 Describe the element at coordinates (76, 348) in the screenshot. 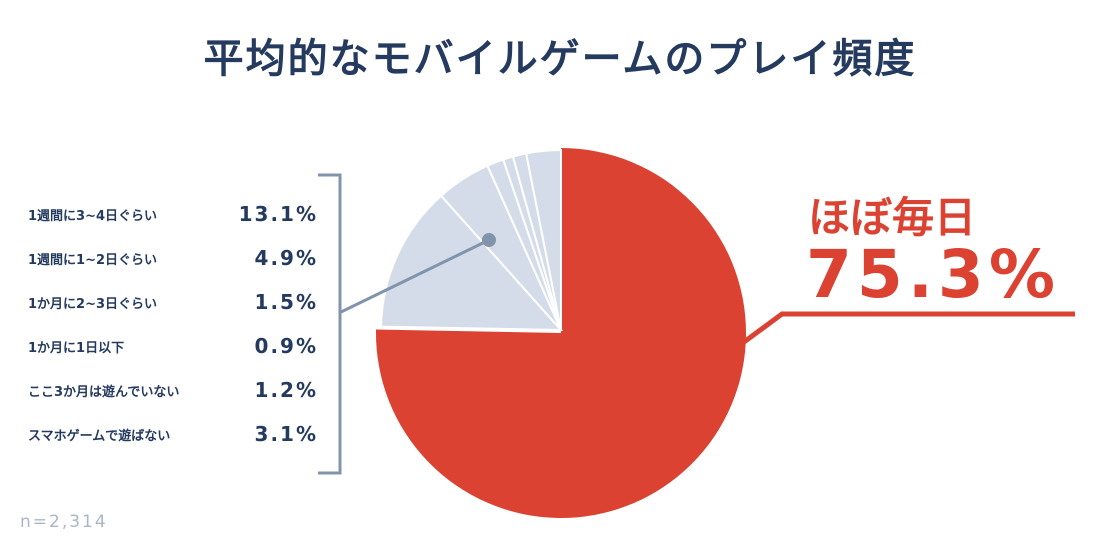

I see `legend-label: 1か月に1日以下` at that location.